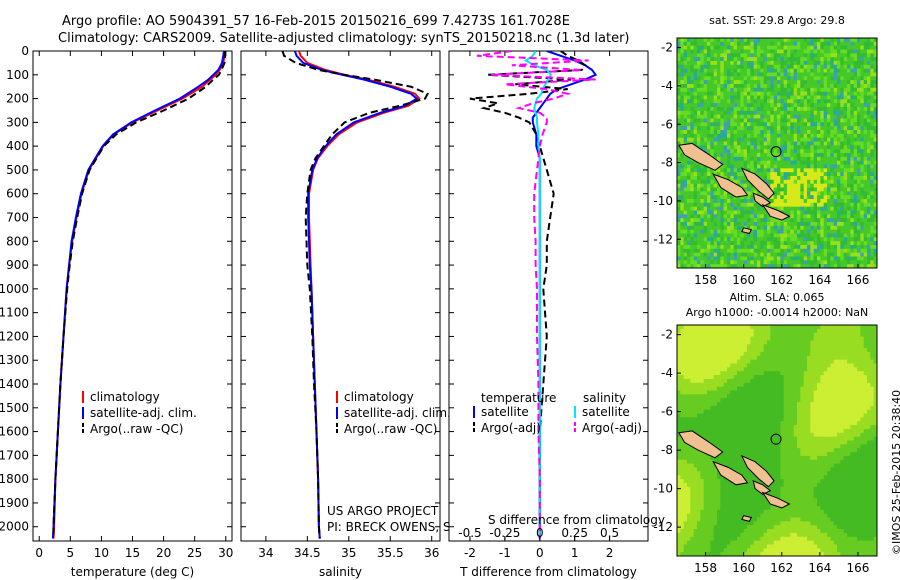 The width and height of the screenshot is (900, 580). What do you see at coordinates (540, 533) in the screenshot?
I see `sdiff-tick-label: 0` at bounding box center [540, 533].